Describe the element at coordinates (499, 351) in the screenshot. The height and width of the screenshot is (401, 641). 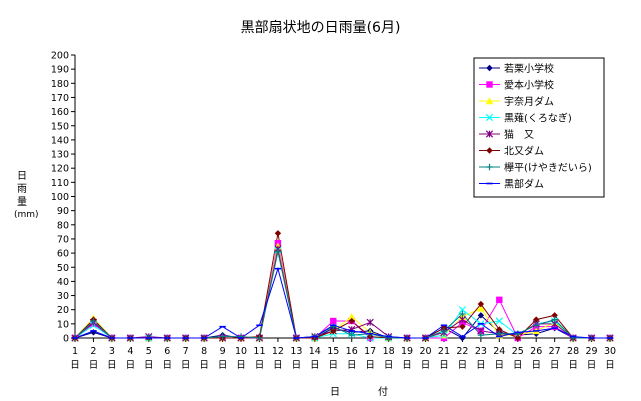
I see `x-tick-label: 24` at that location.